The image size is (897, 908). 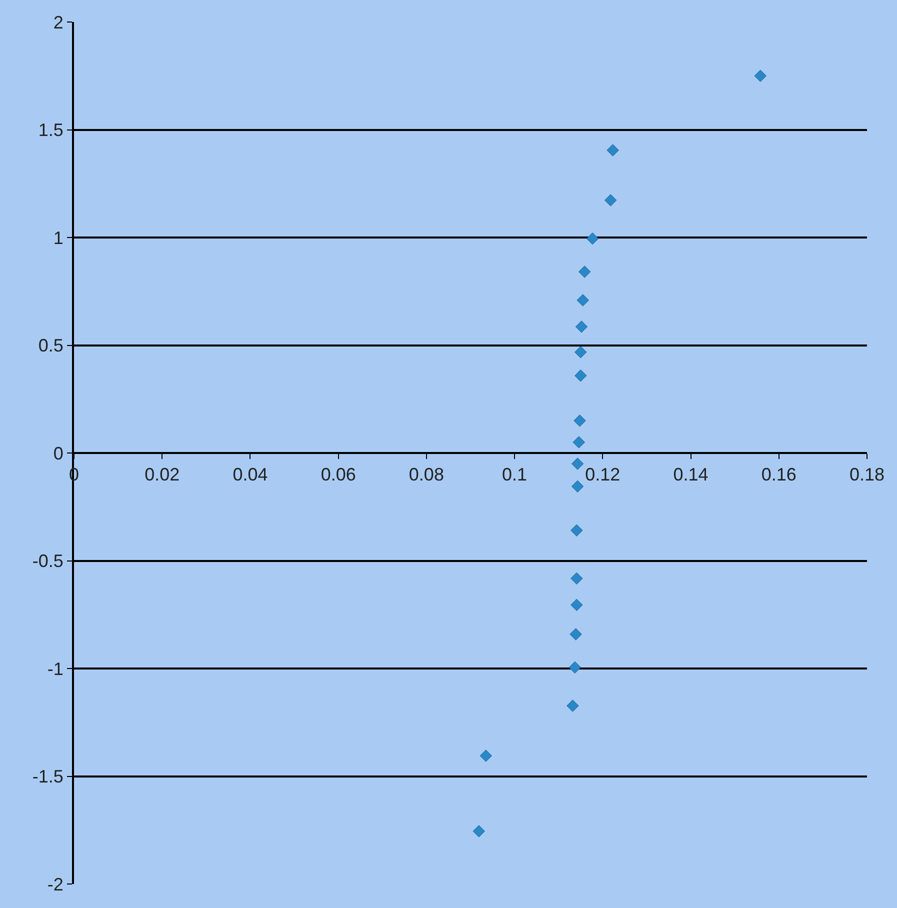 I want to click on x-tick-label: 0.16, so click(x=778, y=474).